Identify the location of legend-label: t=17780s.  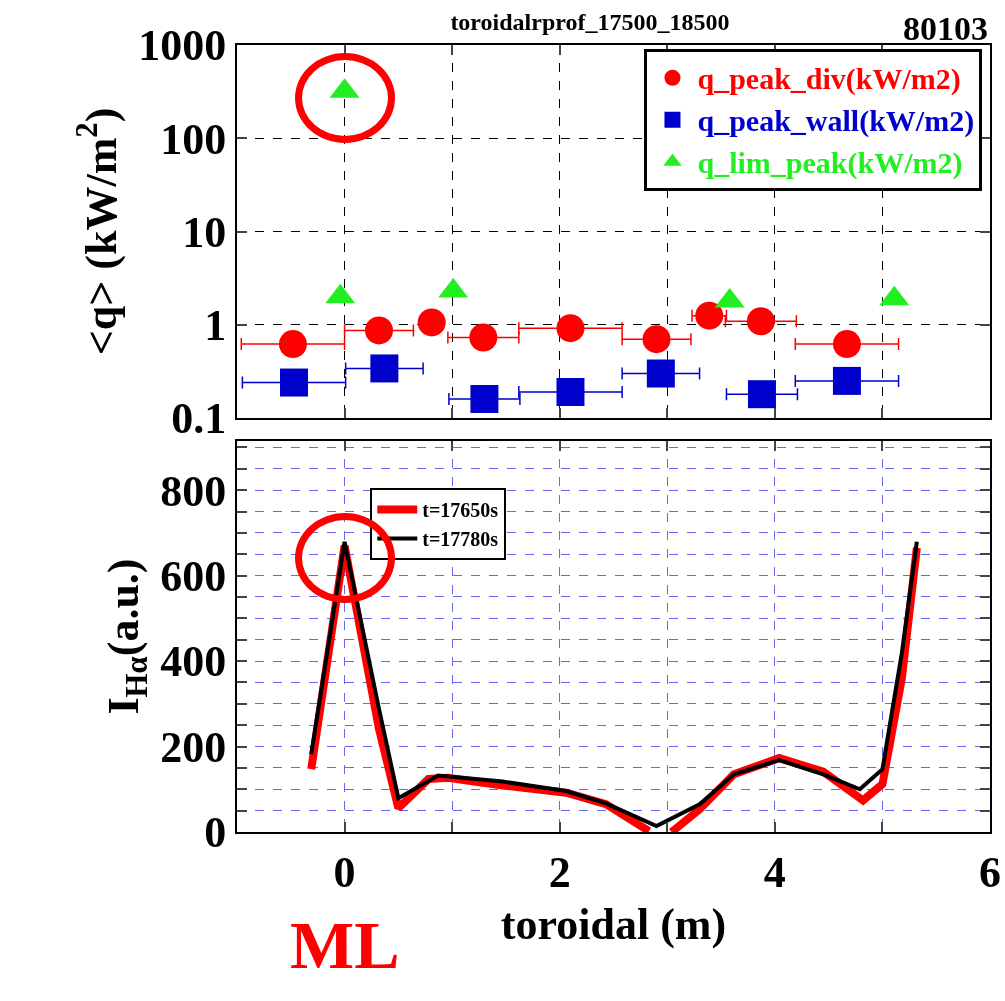
(460, 539).